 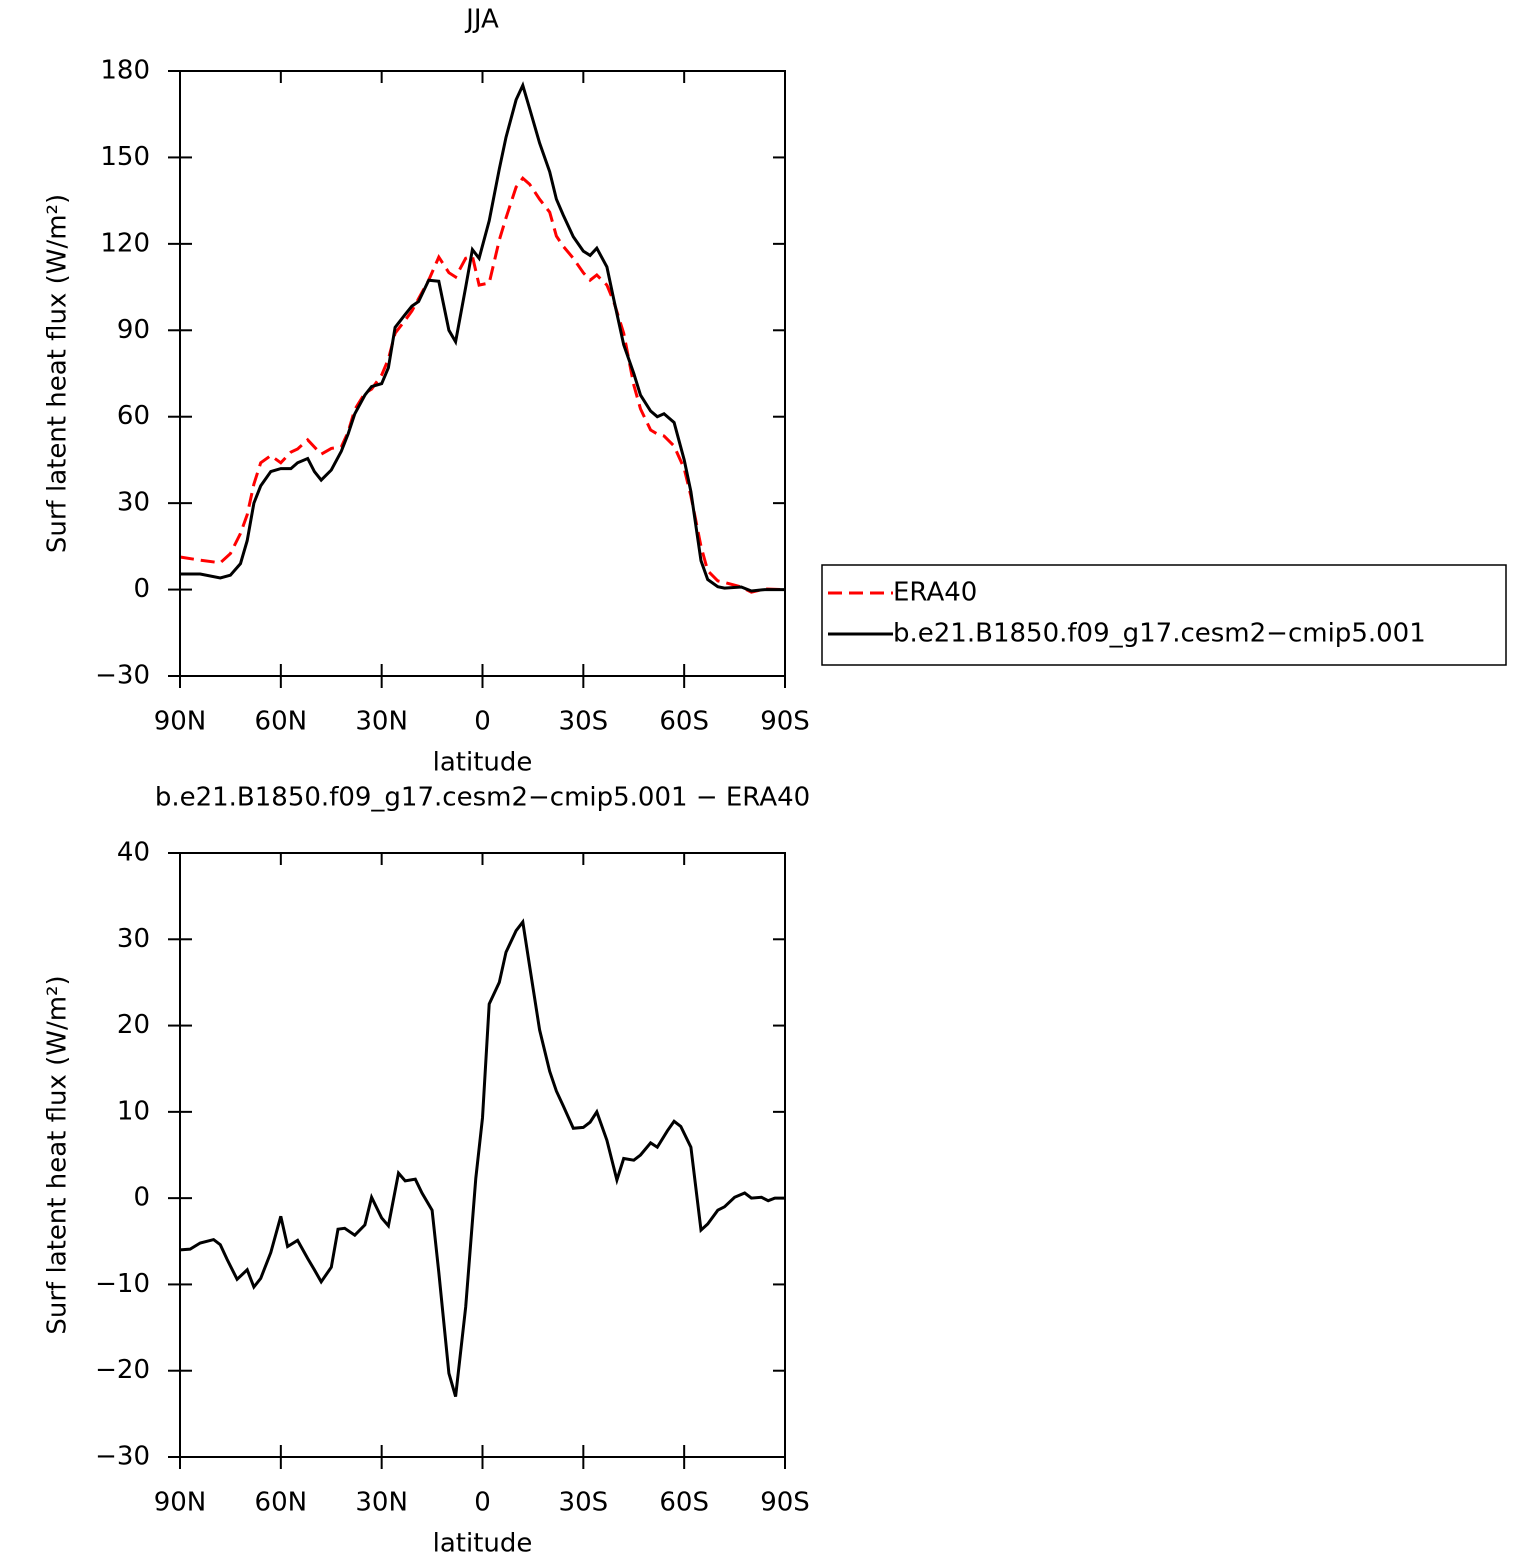 I want to click on y-tick-label: 120, so click(x=125, y=243).